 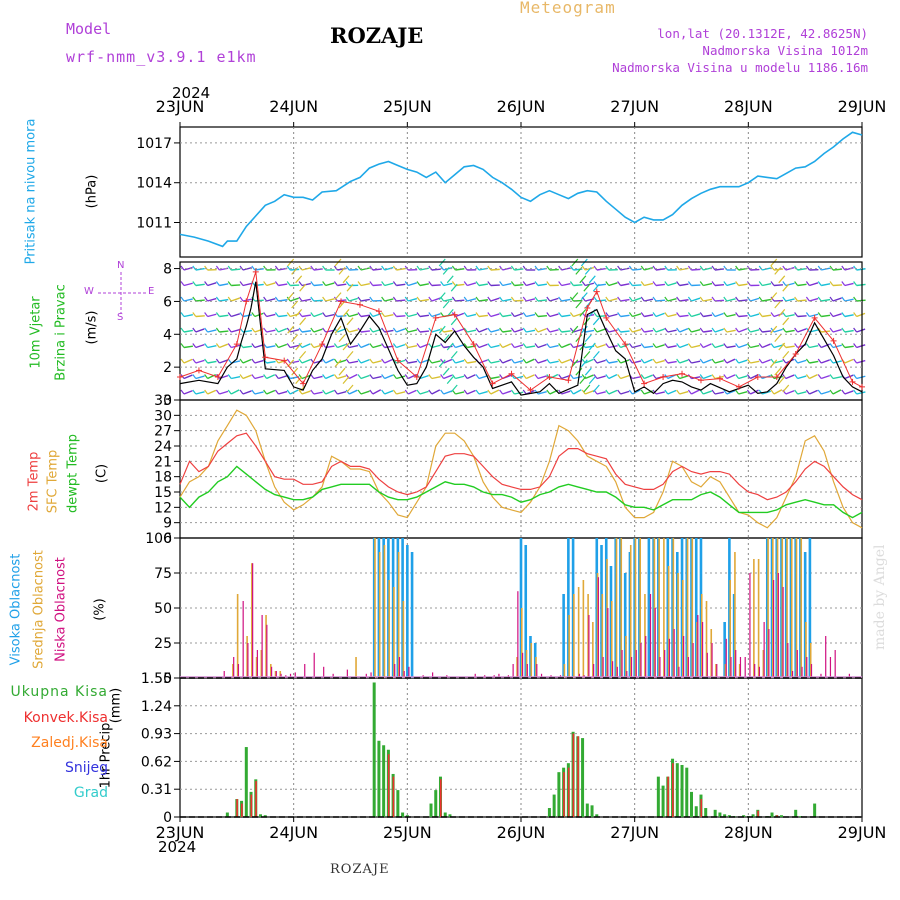 What do you see at coordinates (167, 818) in the screenshot?
I see `y-tick-label: 0` at bounding box center [167, 818].